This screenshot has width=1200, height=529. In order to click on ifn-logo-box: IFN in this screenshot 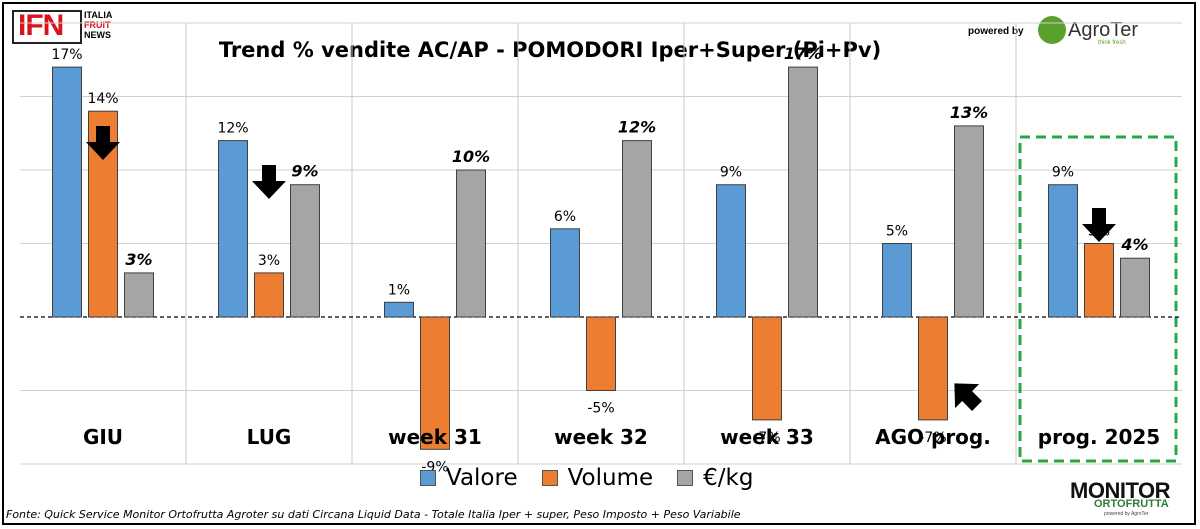, I will do `click(47, 26)`.